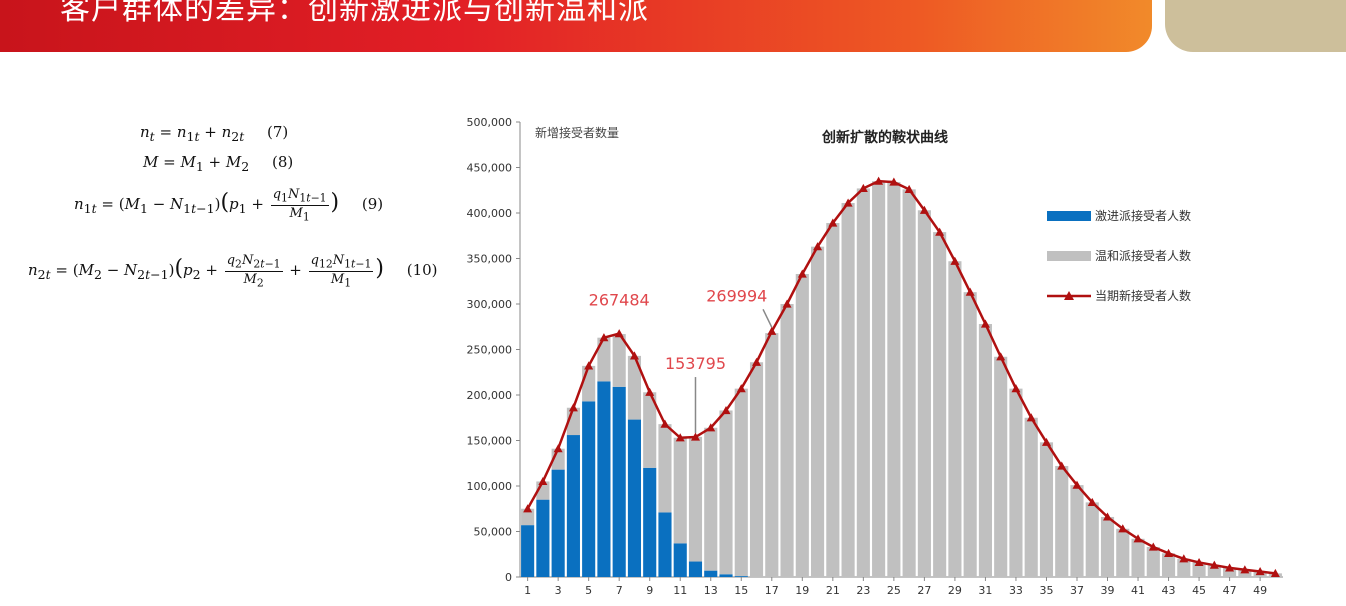 The image size is (1346, 606). Describe the element at coordinates (1230, 590) in the screenshot. I see `x-tick-label: 47` at that location.